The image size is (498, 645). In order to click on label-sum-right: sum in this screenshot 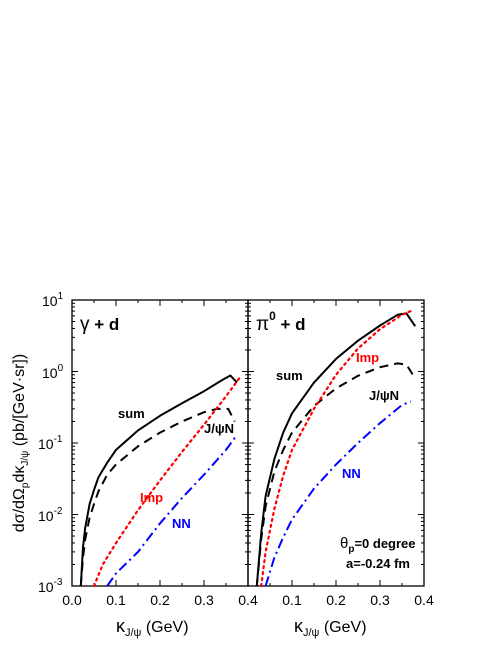, I will do `click(289, 375)`.